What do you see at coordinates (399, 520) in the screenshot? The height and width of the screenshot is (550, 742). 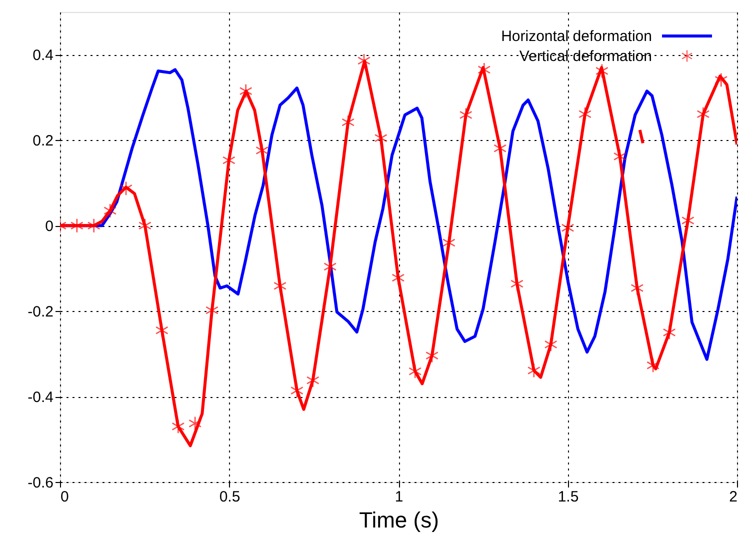 I see `x-axis-title: Time (s)` at bounding box center [399, 520].